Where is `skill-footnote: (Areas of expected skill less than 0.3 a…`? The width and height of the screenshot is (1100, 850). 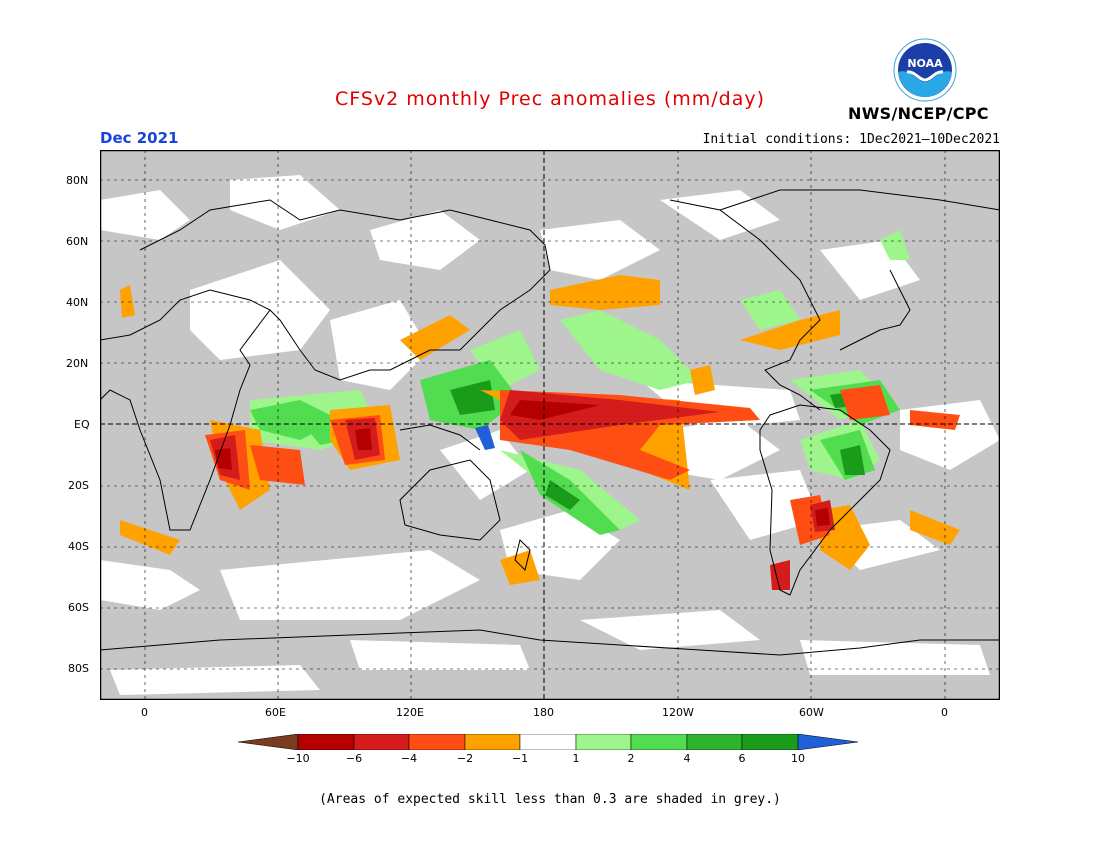 skill-footnote: (Areas of expected skill less than 0.3 a… is located at coordinates (550, 799).